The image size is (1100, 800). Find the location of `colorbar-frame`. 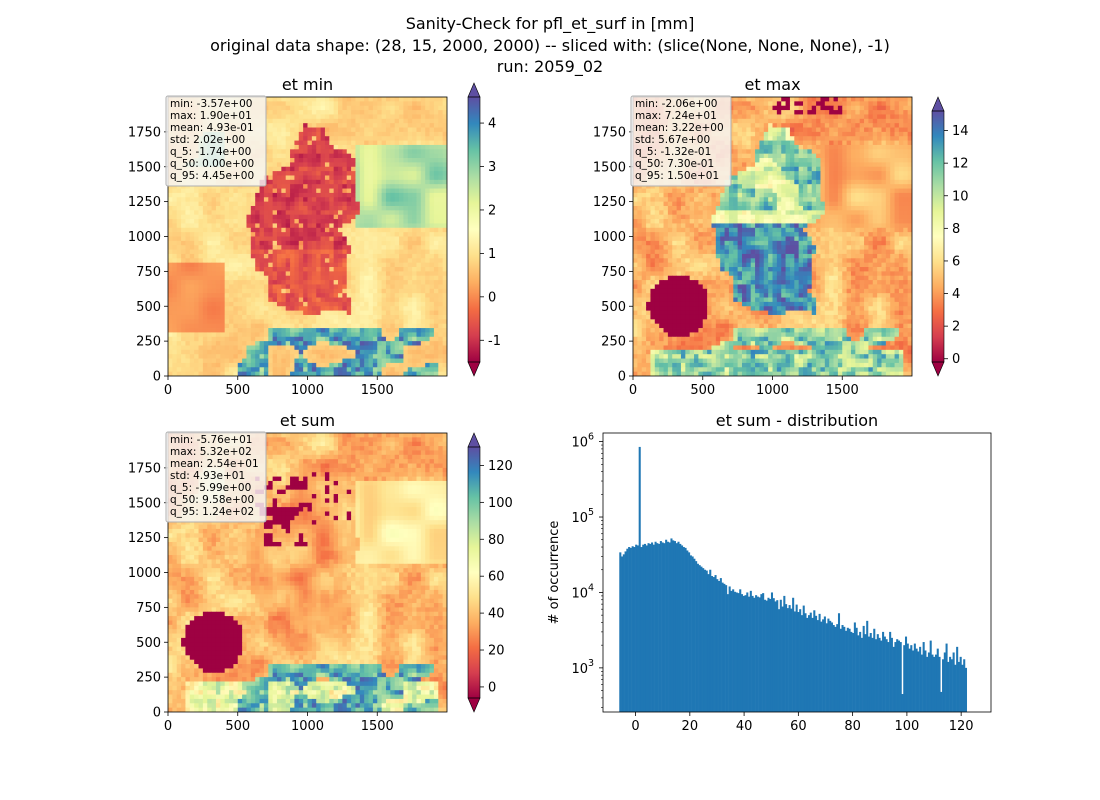

colorbar-frame is located at coordinates (474, 229).